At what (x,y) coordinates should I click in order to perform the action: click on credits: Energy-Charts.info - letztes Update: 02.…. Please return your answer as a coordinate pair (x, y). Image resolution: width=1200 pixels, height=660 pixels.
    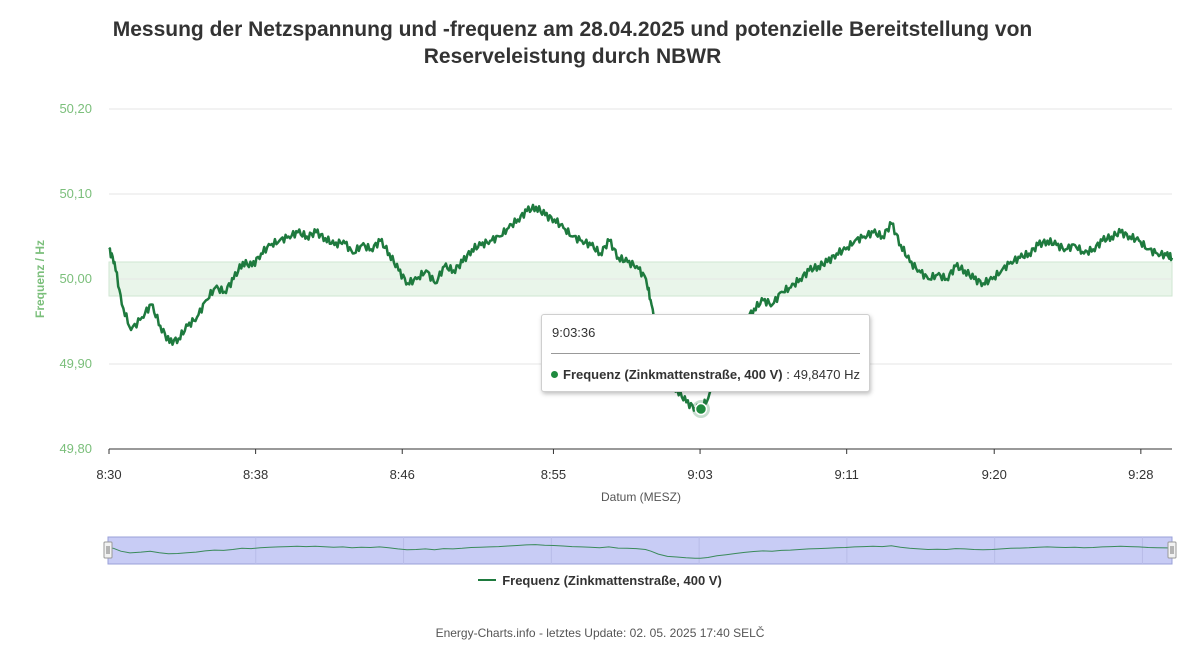
    Looking at the image, I should click on (600, 633).